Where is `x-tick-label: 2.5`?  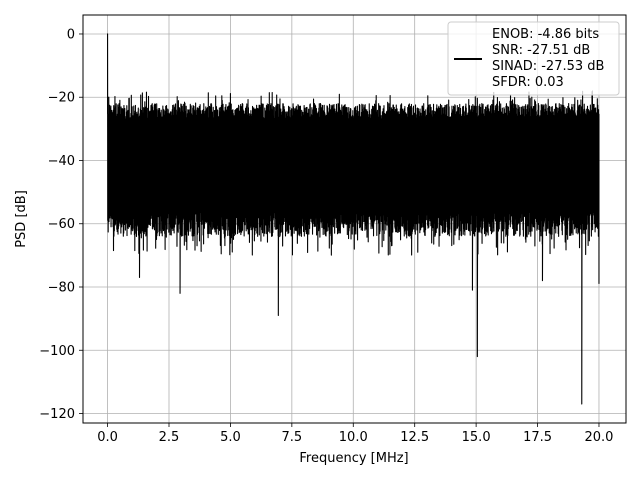
x-tick-label: 2.5 is located at coordinates (169, 437).